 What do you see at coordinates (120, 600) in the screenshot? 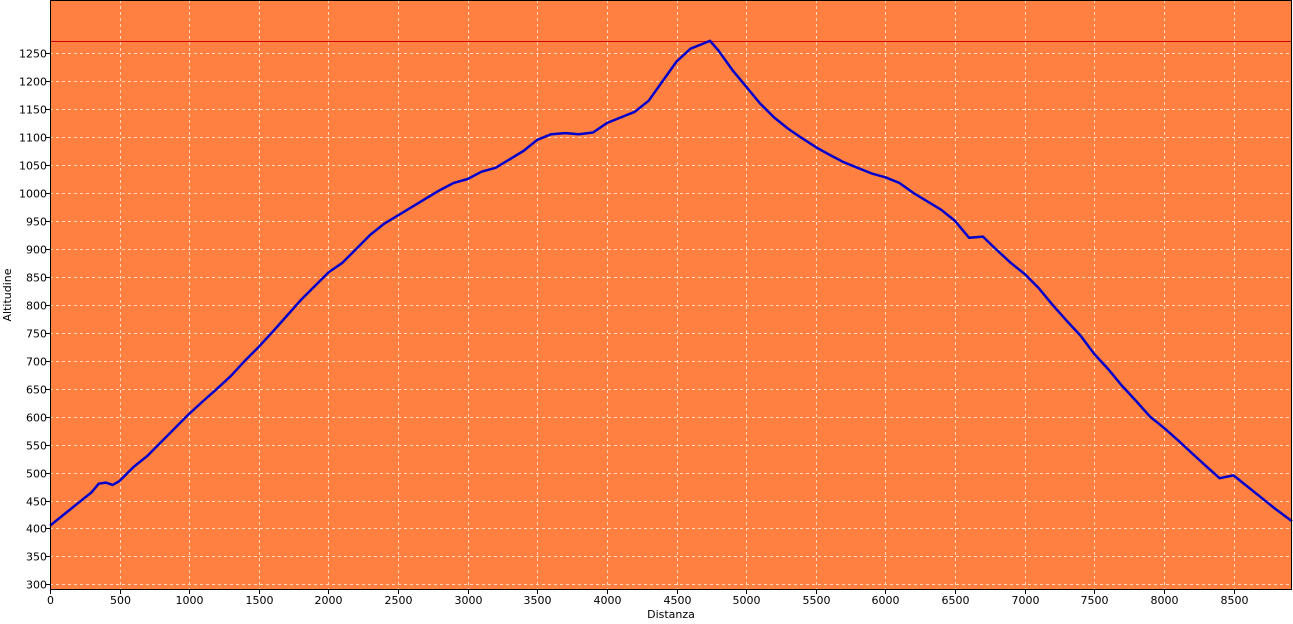
I see `x-tick-label: 500` at bounding box center [120, 600].